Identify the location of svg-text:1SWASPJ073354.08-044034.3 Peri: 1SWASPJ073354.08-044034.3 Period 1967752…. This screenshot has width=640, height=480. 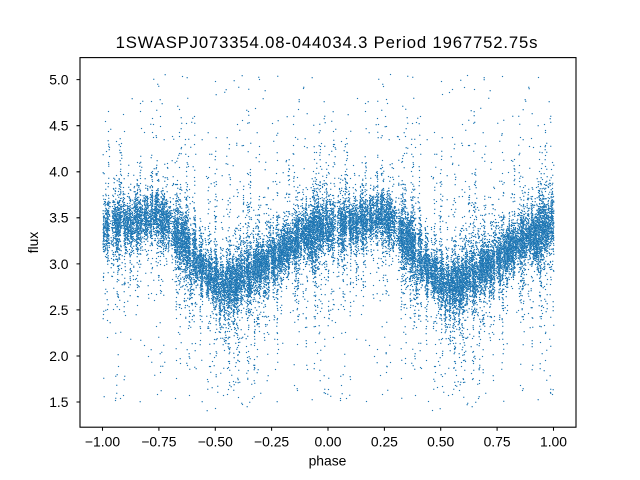
(327, 42).